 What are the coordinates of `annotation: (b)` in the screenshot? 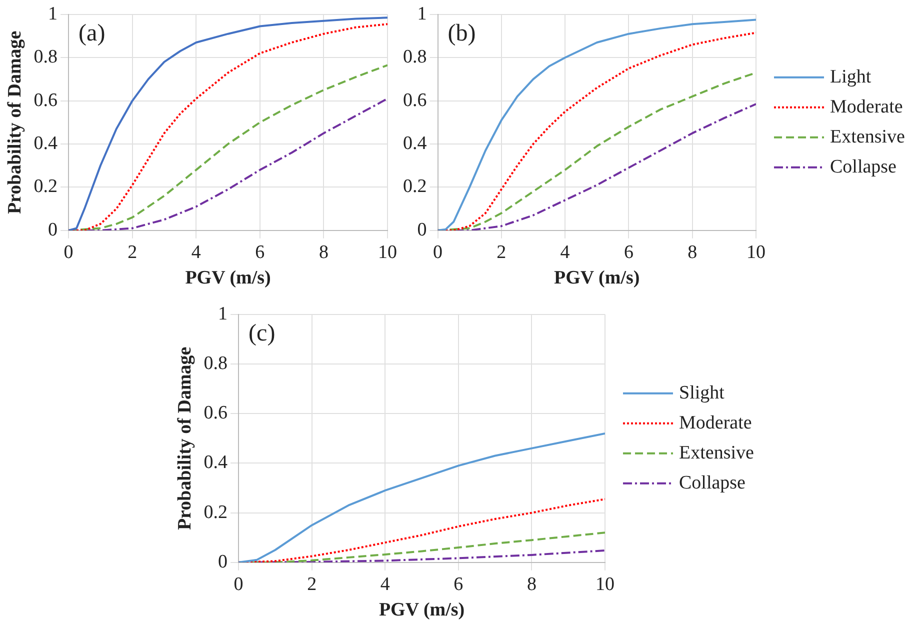 It's located at (462, 33).